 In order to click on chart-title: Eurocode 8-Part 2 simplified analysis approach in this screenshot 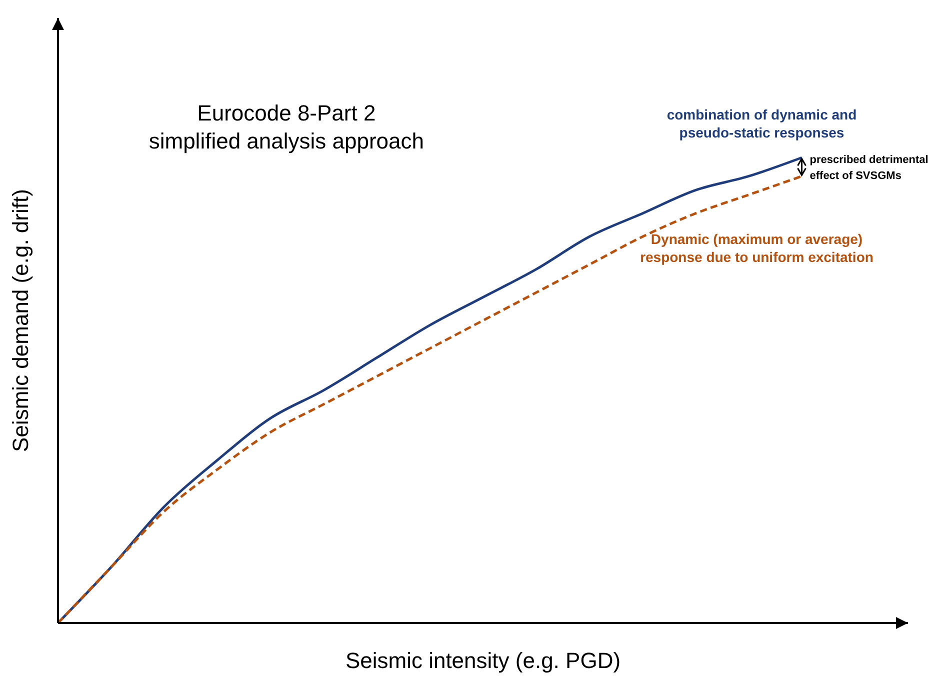, I will do `click(286, 127)`.